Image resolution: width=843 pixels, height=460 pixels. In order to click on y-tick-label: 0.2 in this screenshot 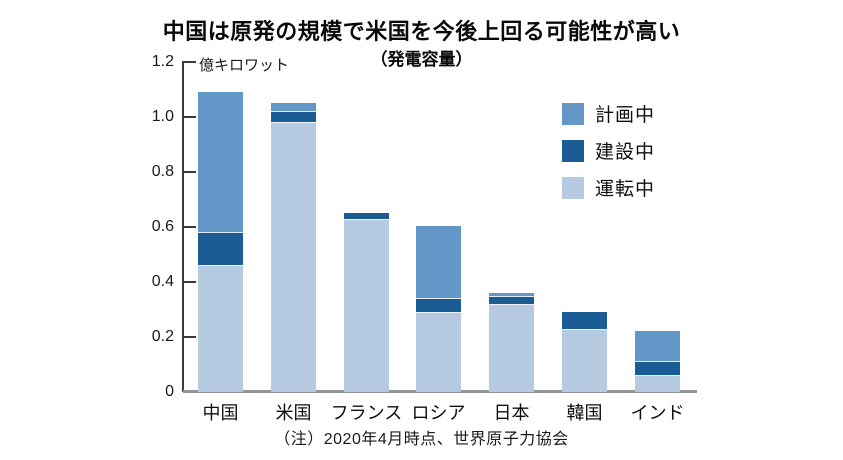, I will do `click(162, 336)`.